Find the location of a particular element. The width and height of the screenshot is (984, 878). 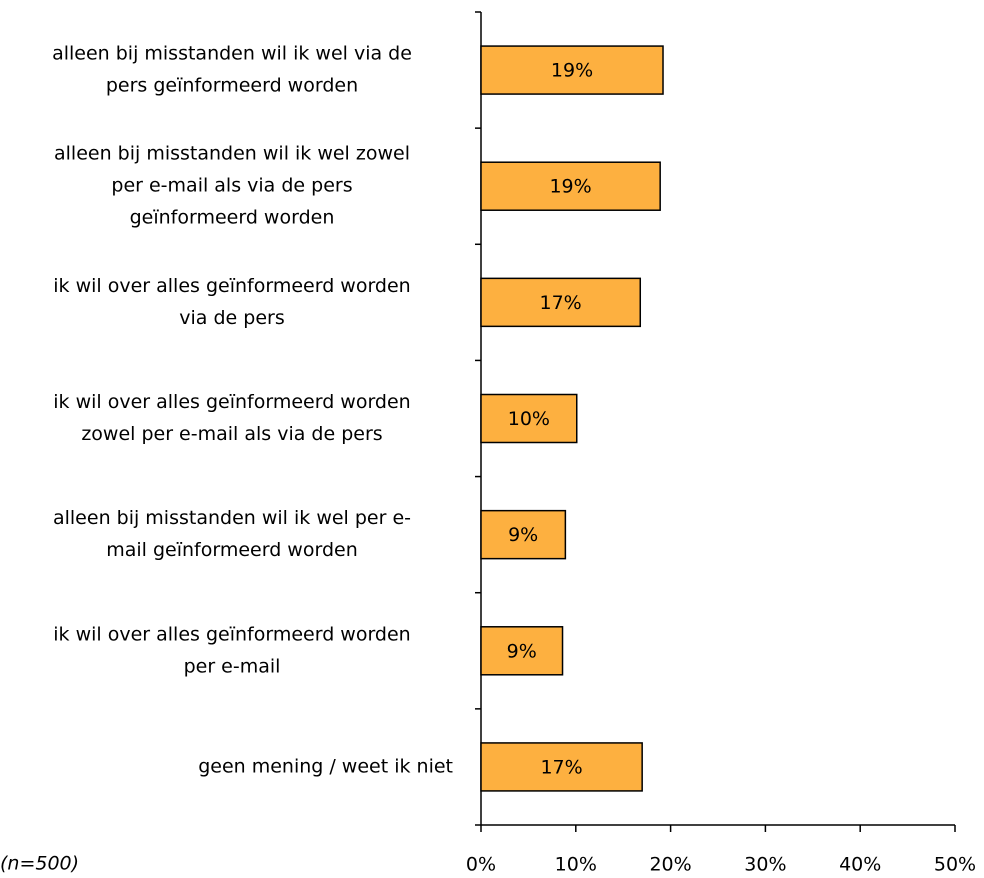

x-tick-label: 30% is located at coordinates (765, 865).